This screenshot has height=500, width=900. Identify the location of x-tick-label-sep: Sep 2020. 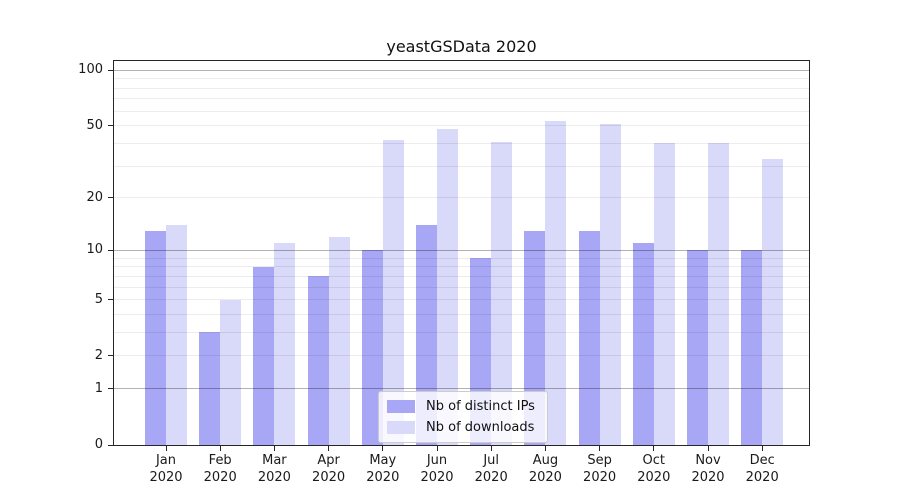
(600, 469).